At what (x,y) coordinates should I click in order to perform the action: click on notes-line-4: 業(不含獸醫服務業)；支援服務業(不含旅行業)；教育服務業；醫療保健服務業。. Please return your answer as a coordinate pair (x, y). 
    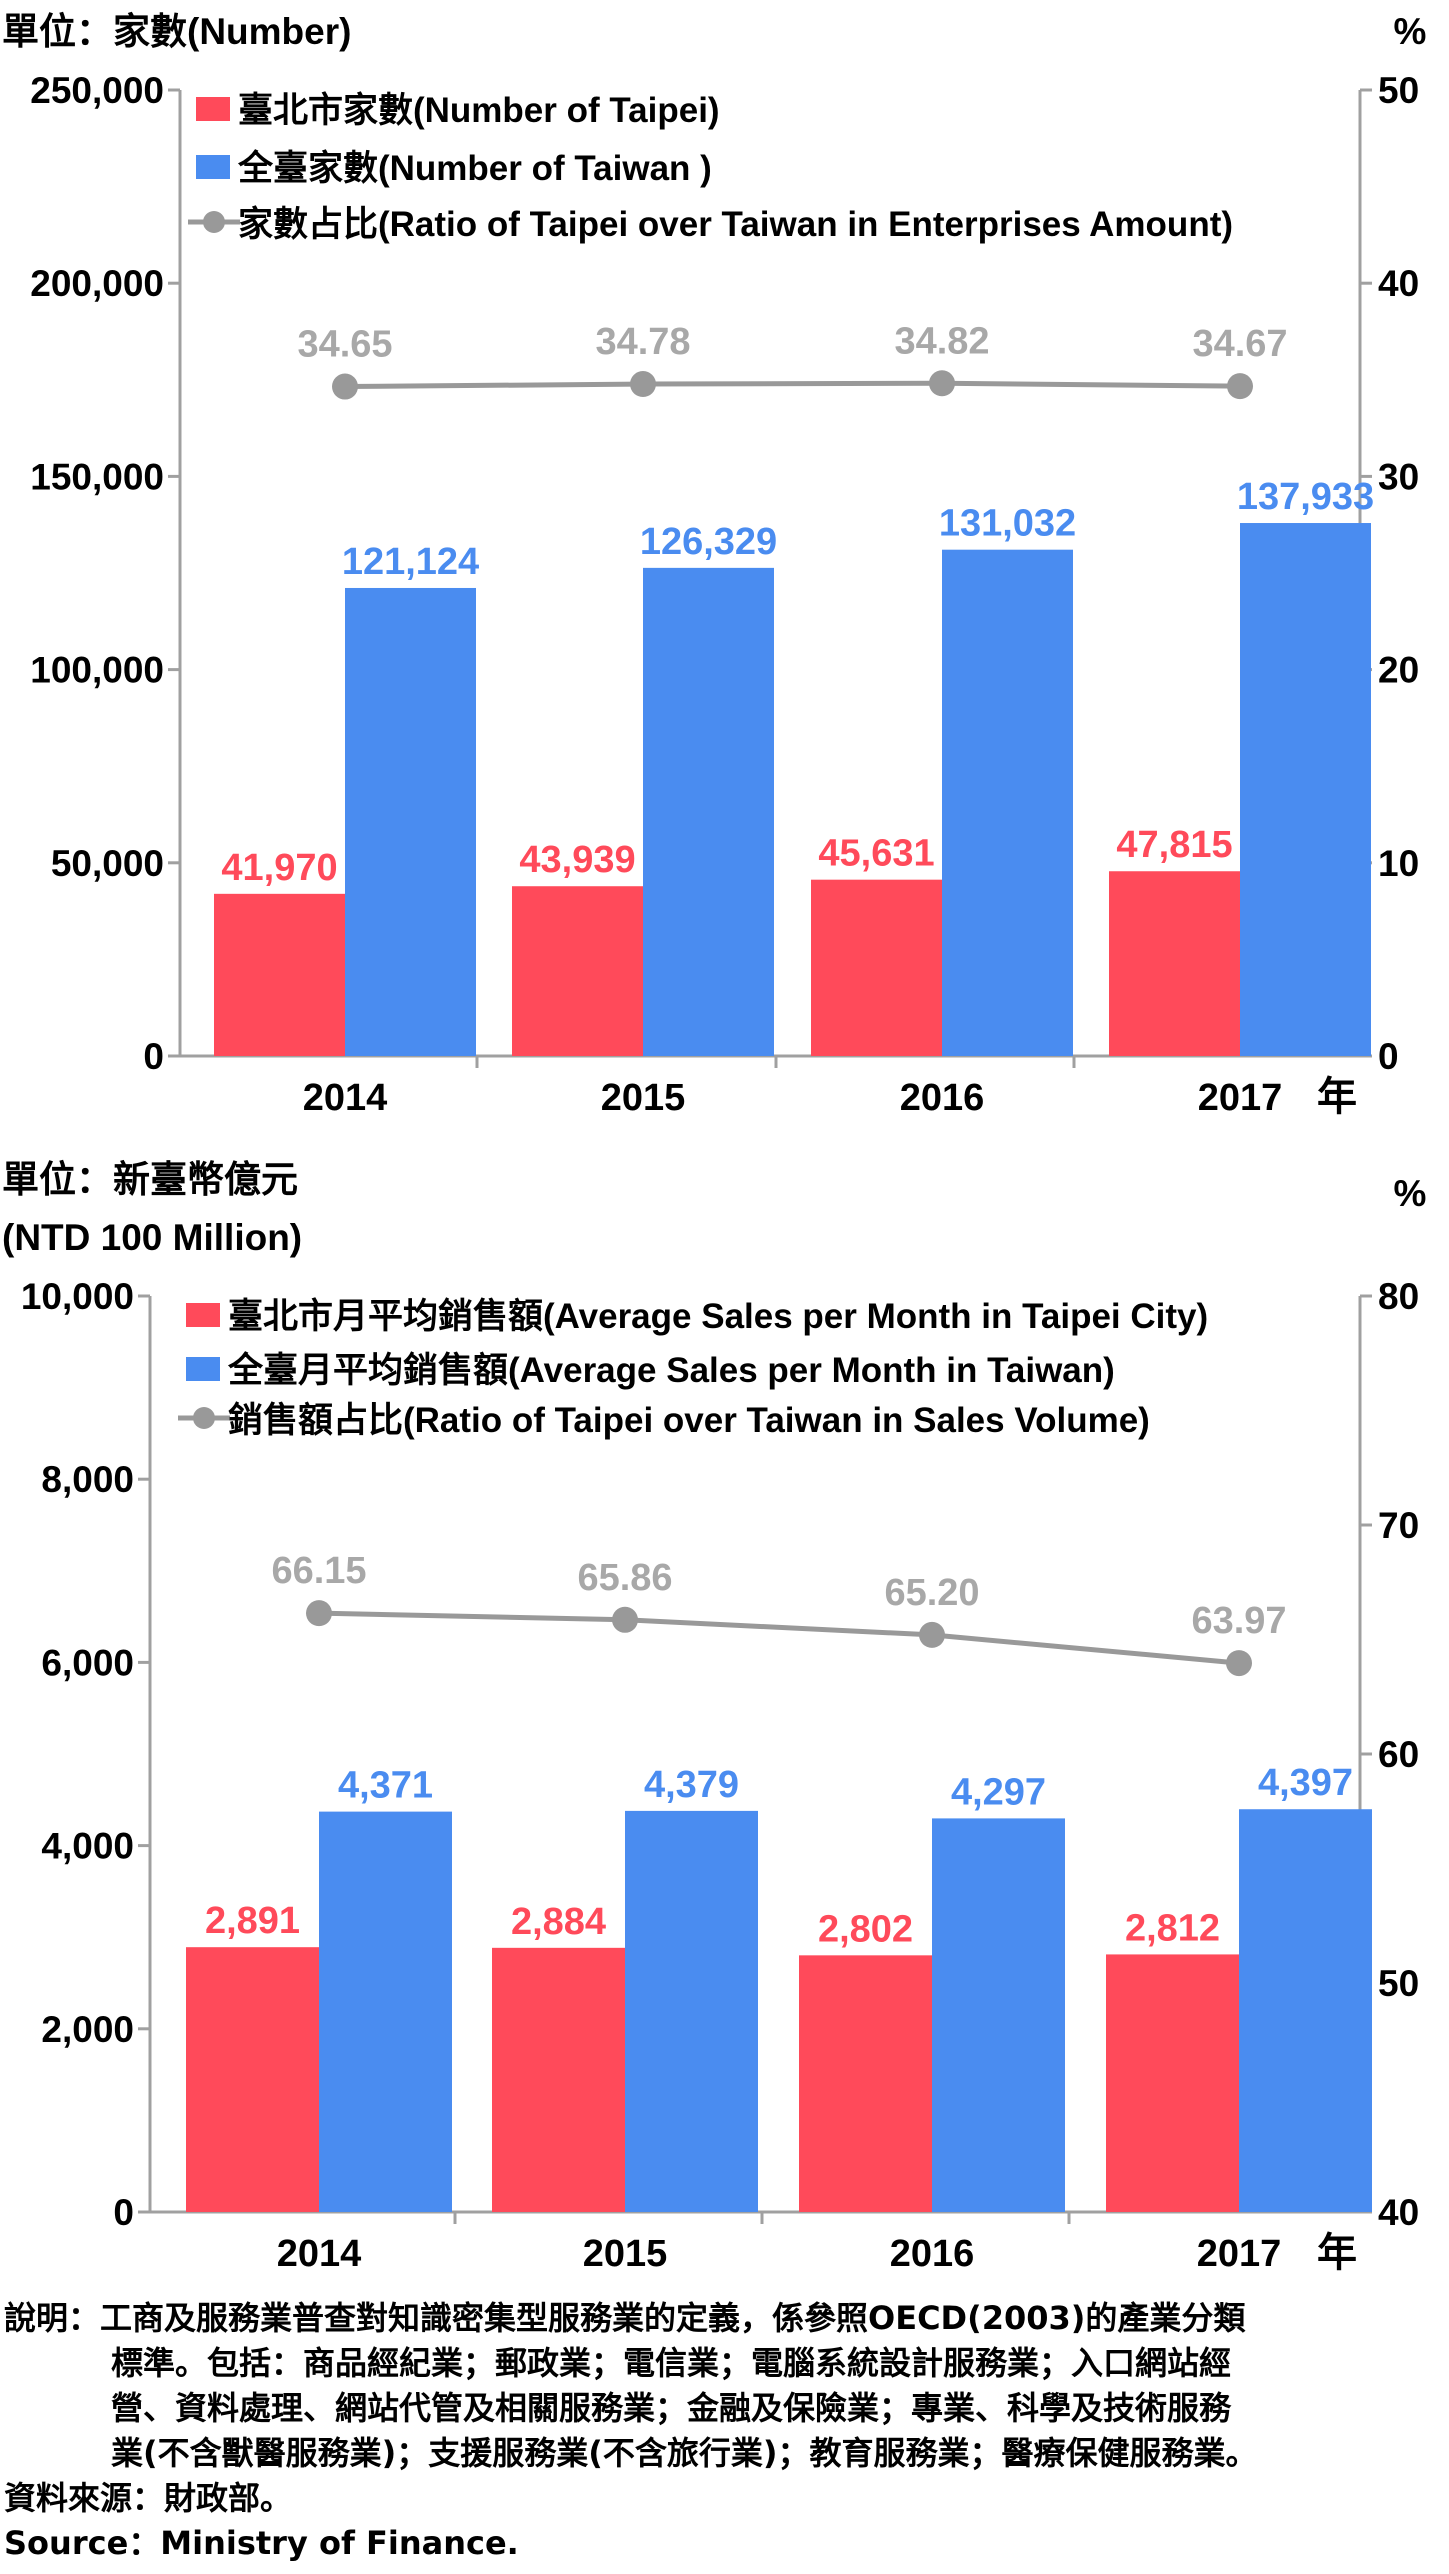
    Looking at the image, I should click on (684, 2453).